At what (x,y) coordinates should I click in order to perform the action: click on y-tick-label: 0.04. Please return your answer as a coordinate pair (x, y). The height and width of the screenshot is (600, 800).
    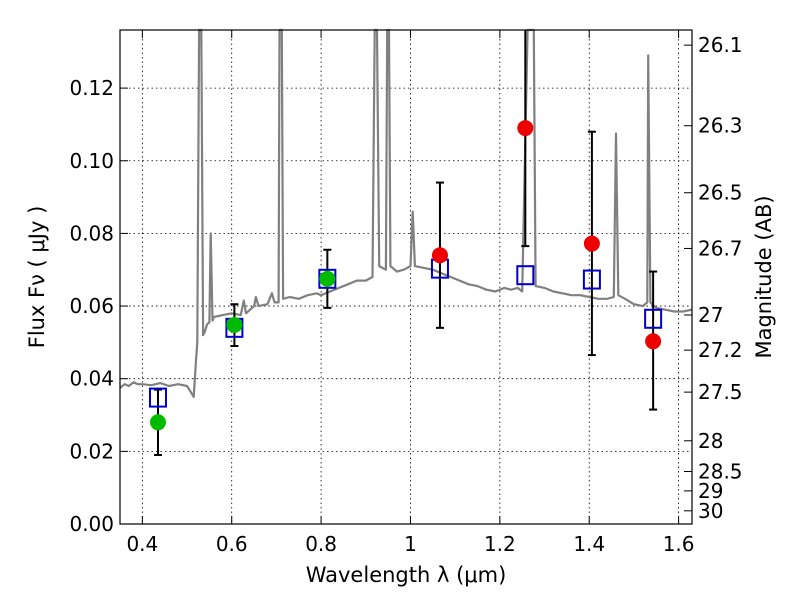
    Looking at the image, I should click on (91, 379).